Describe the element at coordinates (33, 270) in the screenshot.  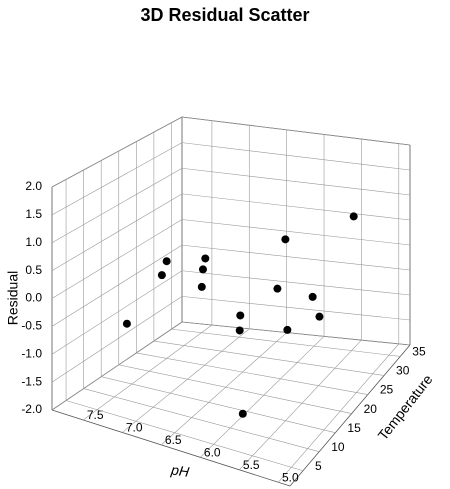
I see `z-tick-label: 0.5` at that location.